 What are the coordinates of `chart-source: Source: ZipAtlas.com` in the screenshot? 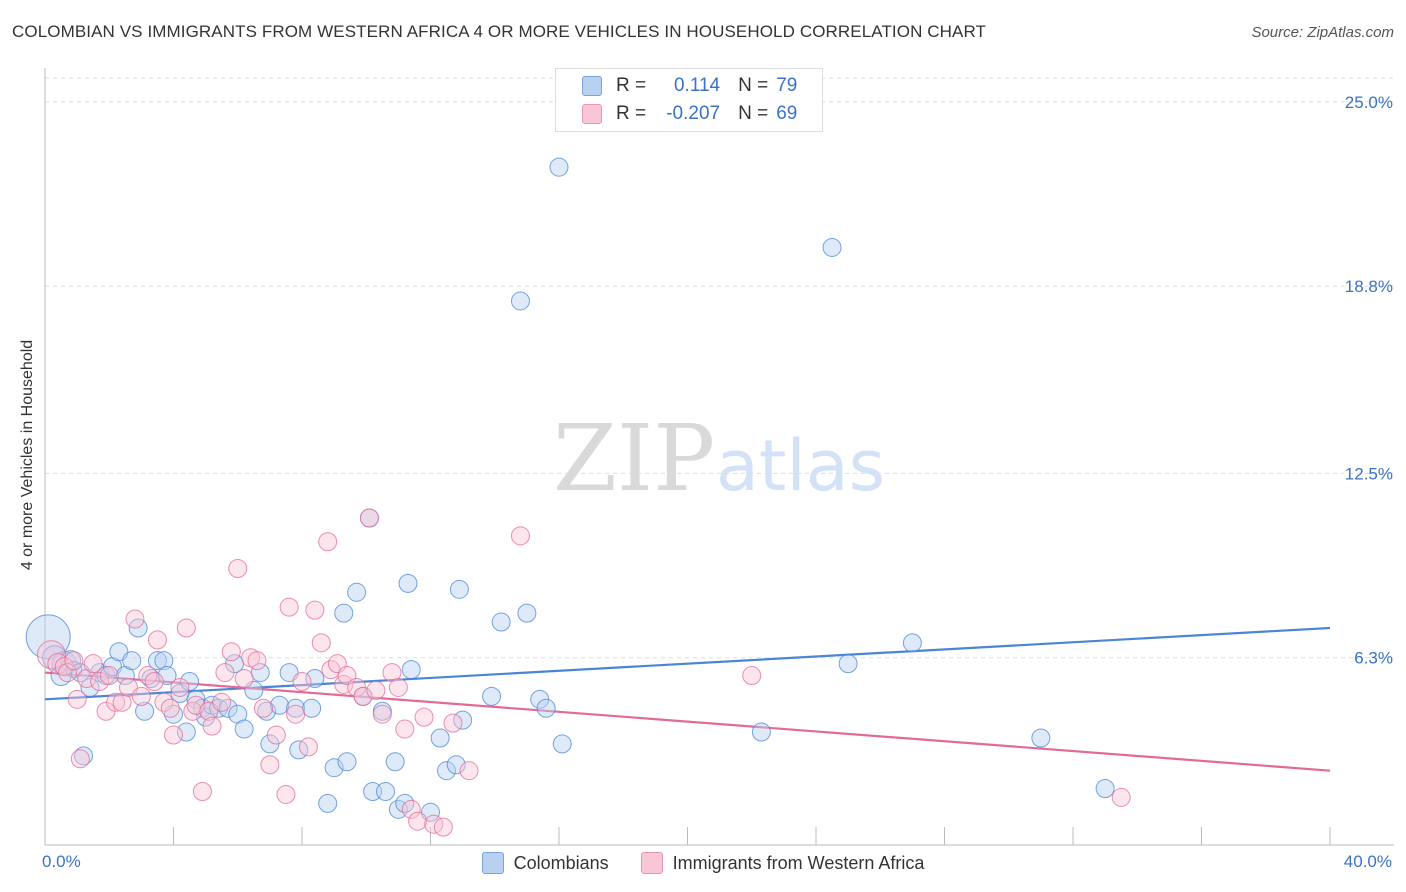 It's located at (1322, 32).